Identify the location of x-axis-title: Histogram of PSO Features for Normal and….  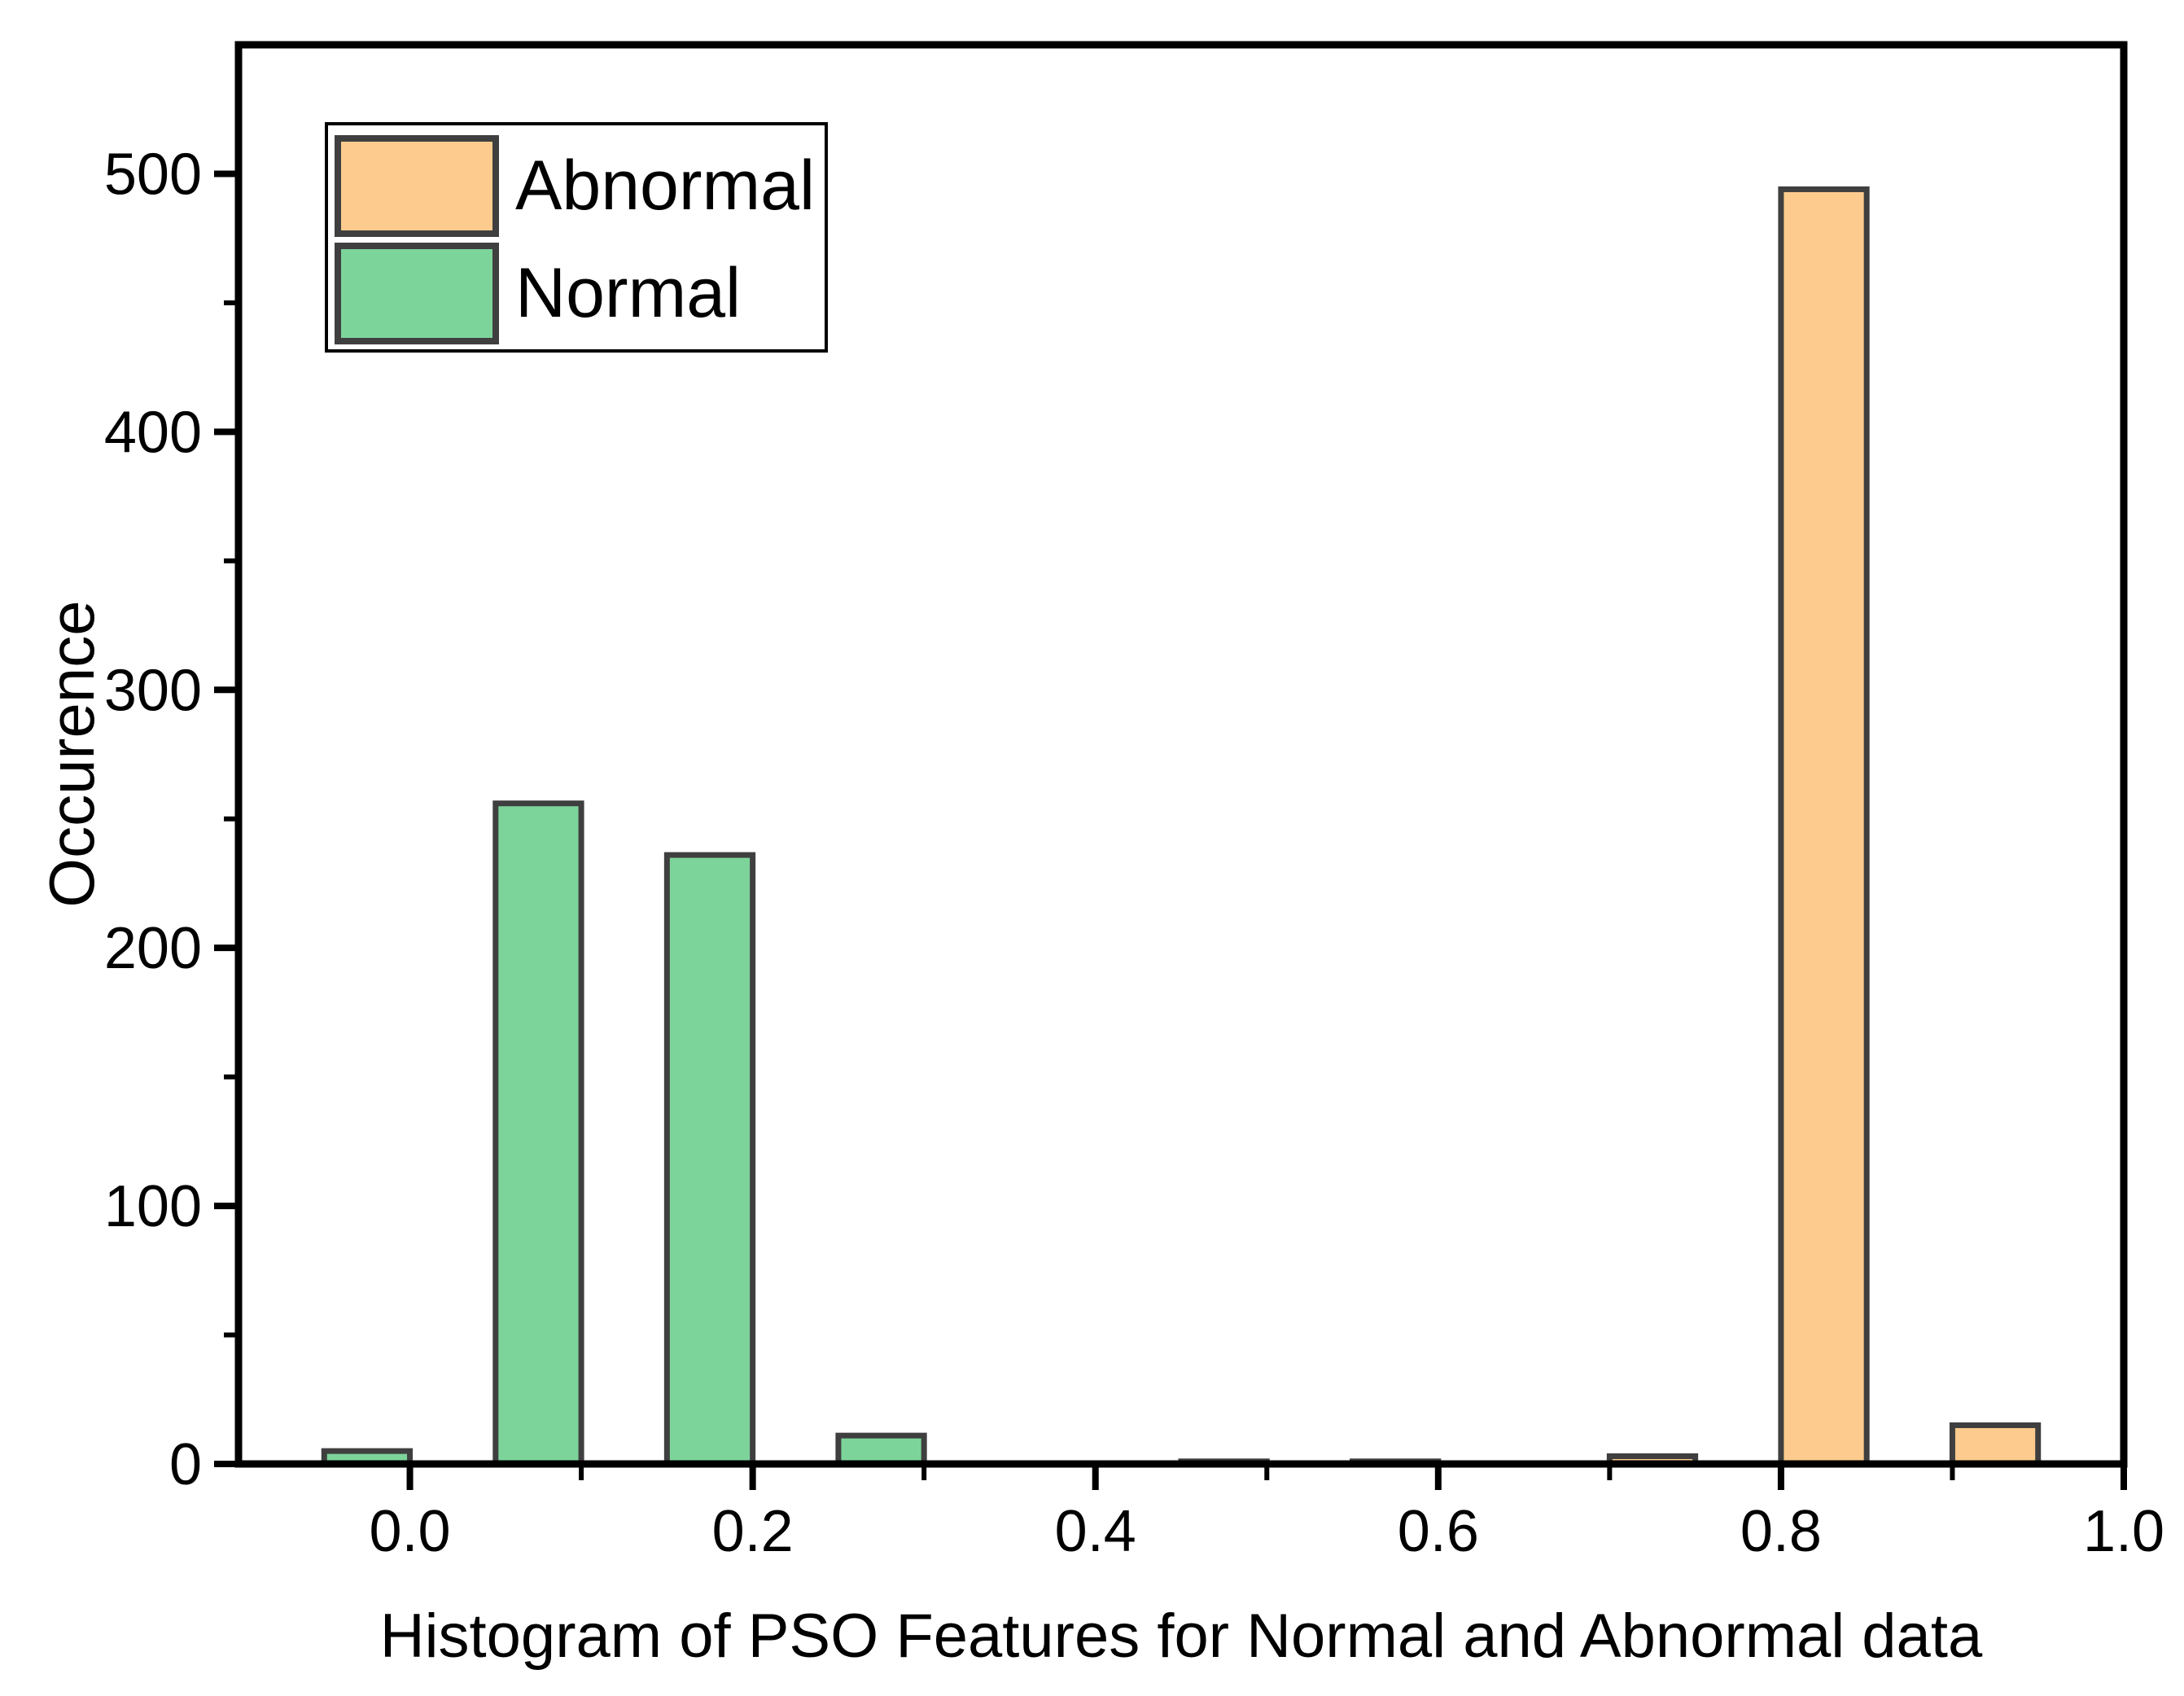
(1181, 1637).